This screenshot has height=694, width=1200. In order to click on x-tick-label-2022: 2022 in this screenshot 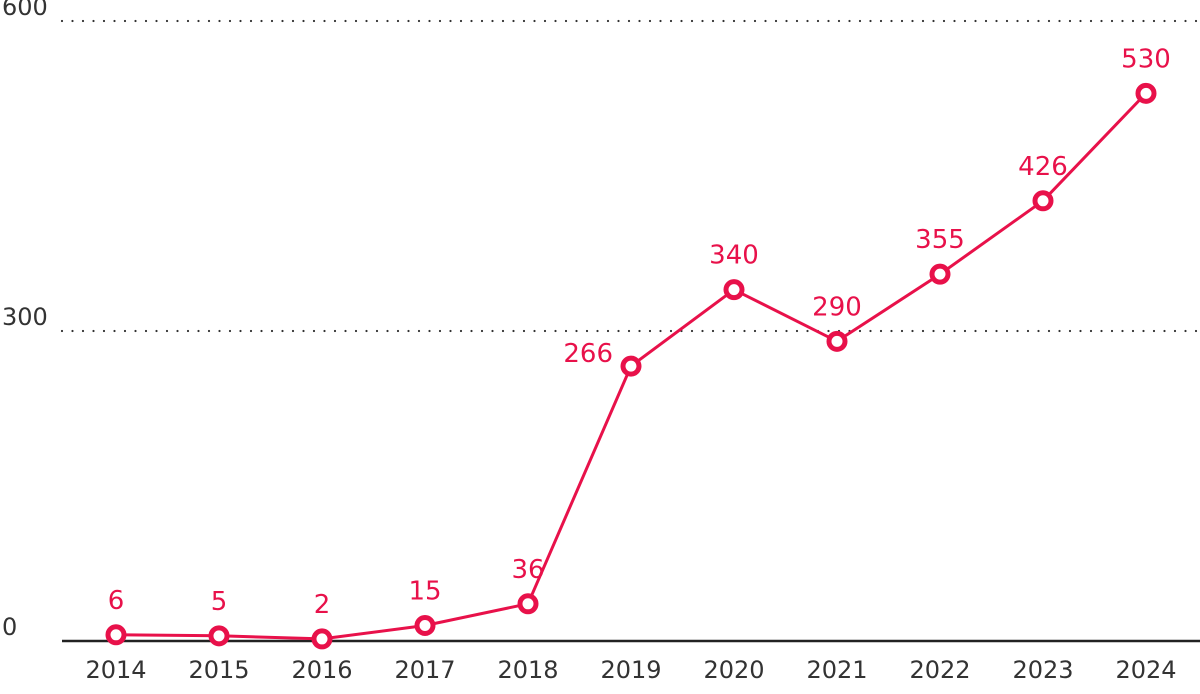, I will do `click(939, 670)`.